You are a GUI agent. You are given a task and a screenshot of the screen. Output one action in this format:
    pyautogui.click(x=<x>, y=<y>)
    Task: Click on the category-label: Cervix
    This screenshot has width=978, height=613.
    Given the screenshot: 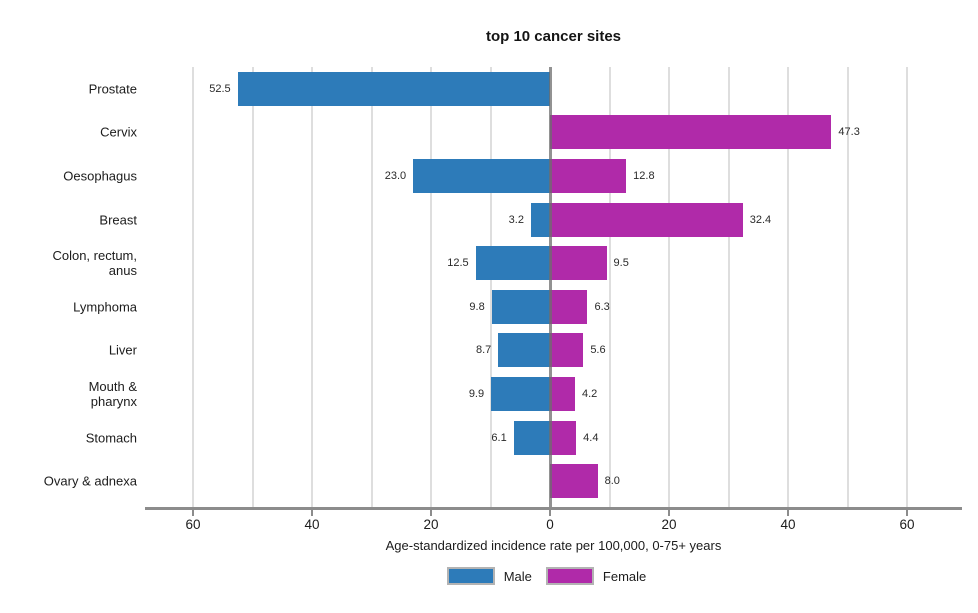 What is the action you would take?
    pyautogui.click(x=118, y=132)
    